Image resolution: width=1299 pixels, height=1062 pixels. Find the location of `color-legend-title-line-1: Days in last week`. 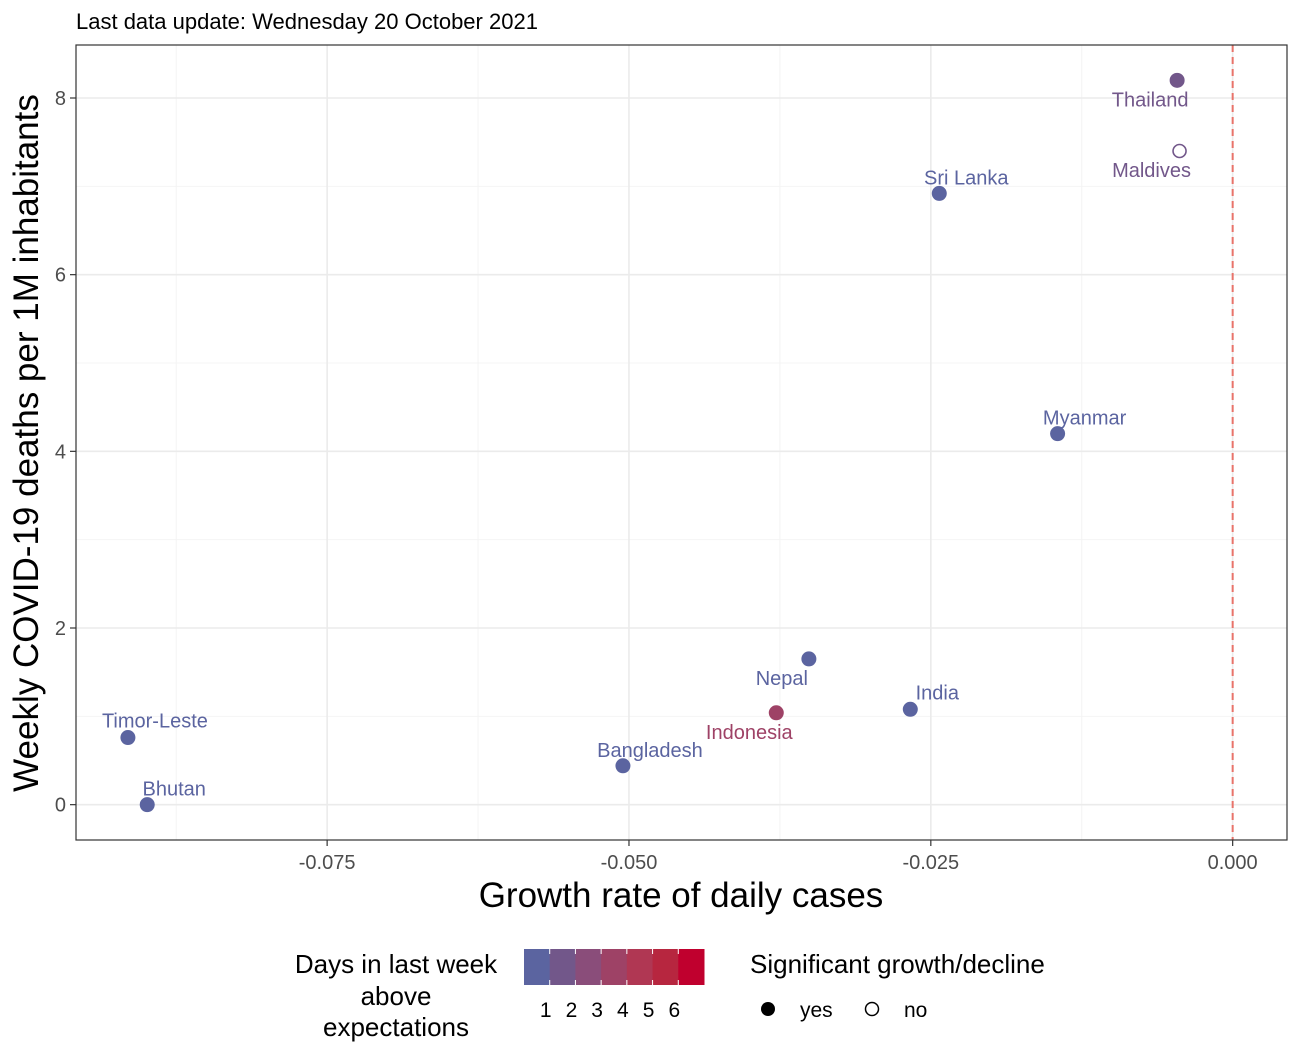

color-legend-title-line-1: Days in last week is located at coordinates (396, 964).